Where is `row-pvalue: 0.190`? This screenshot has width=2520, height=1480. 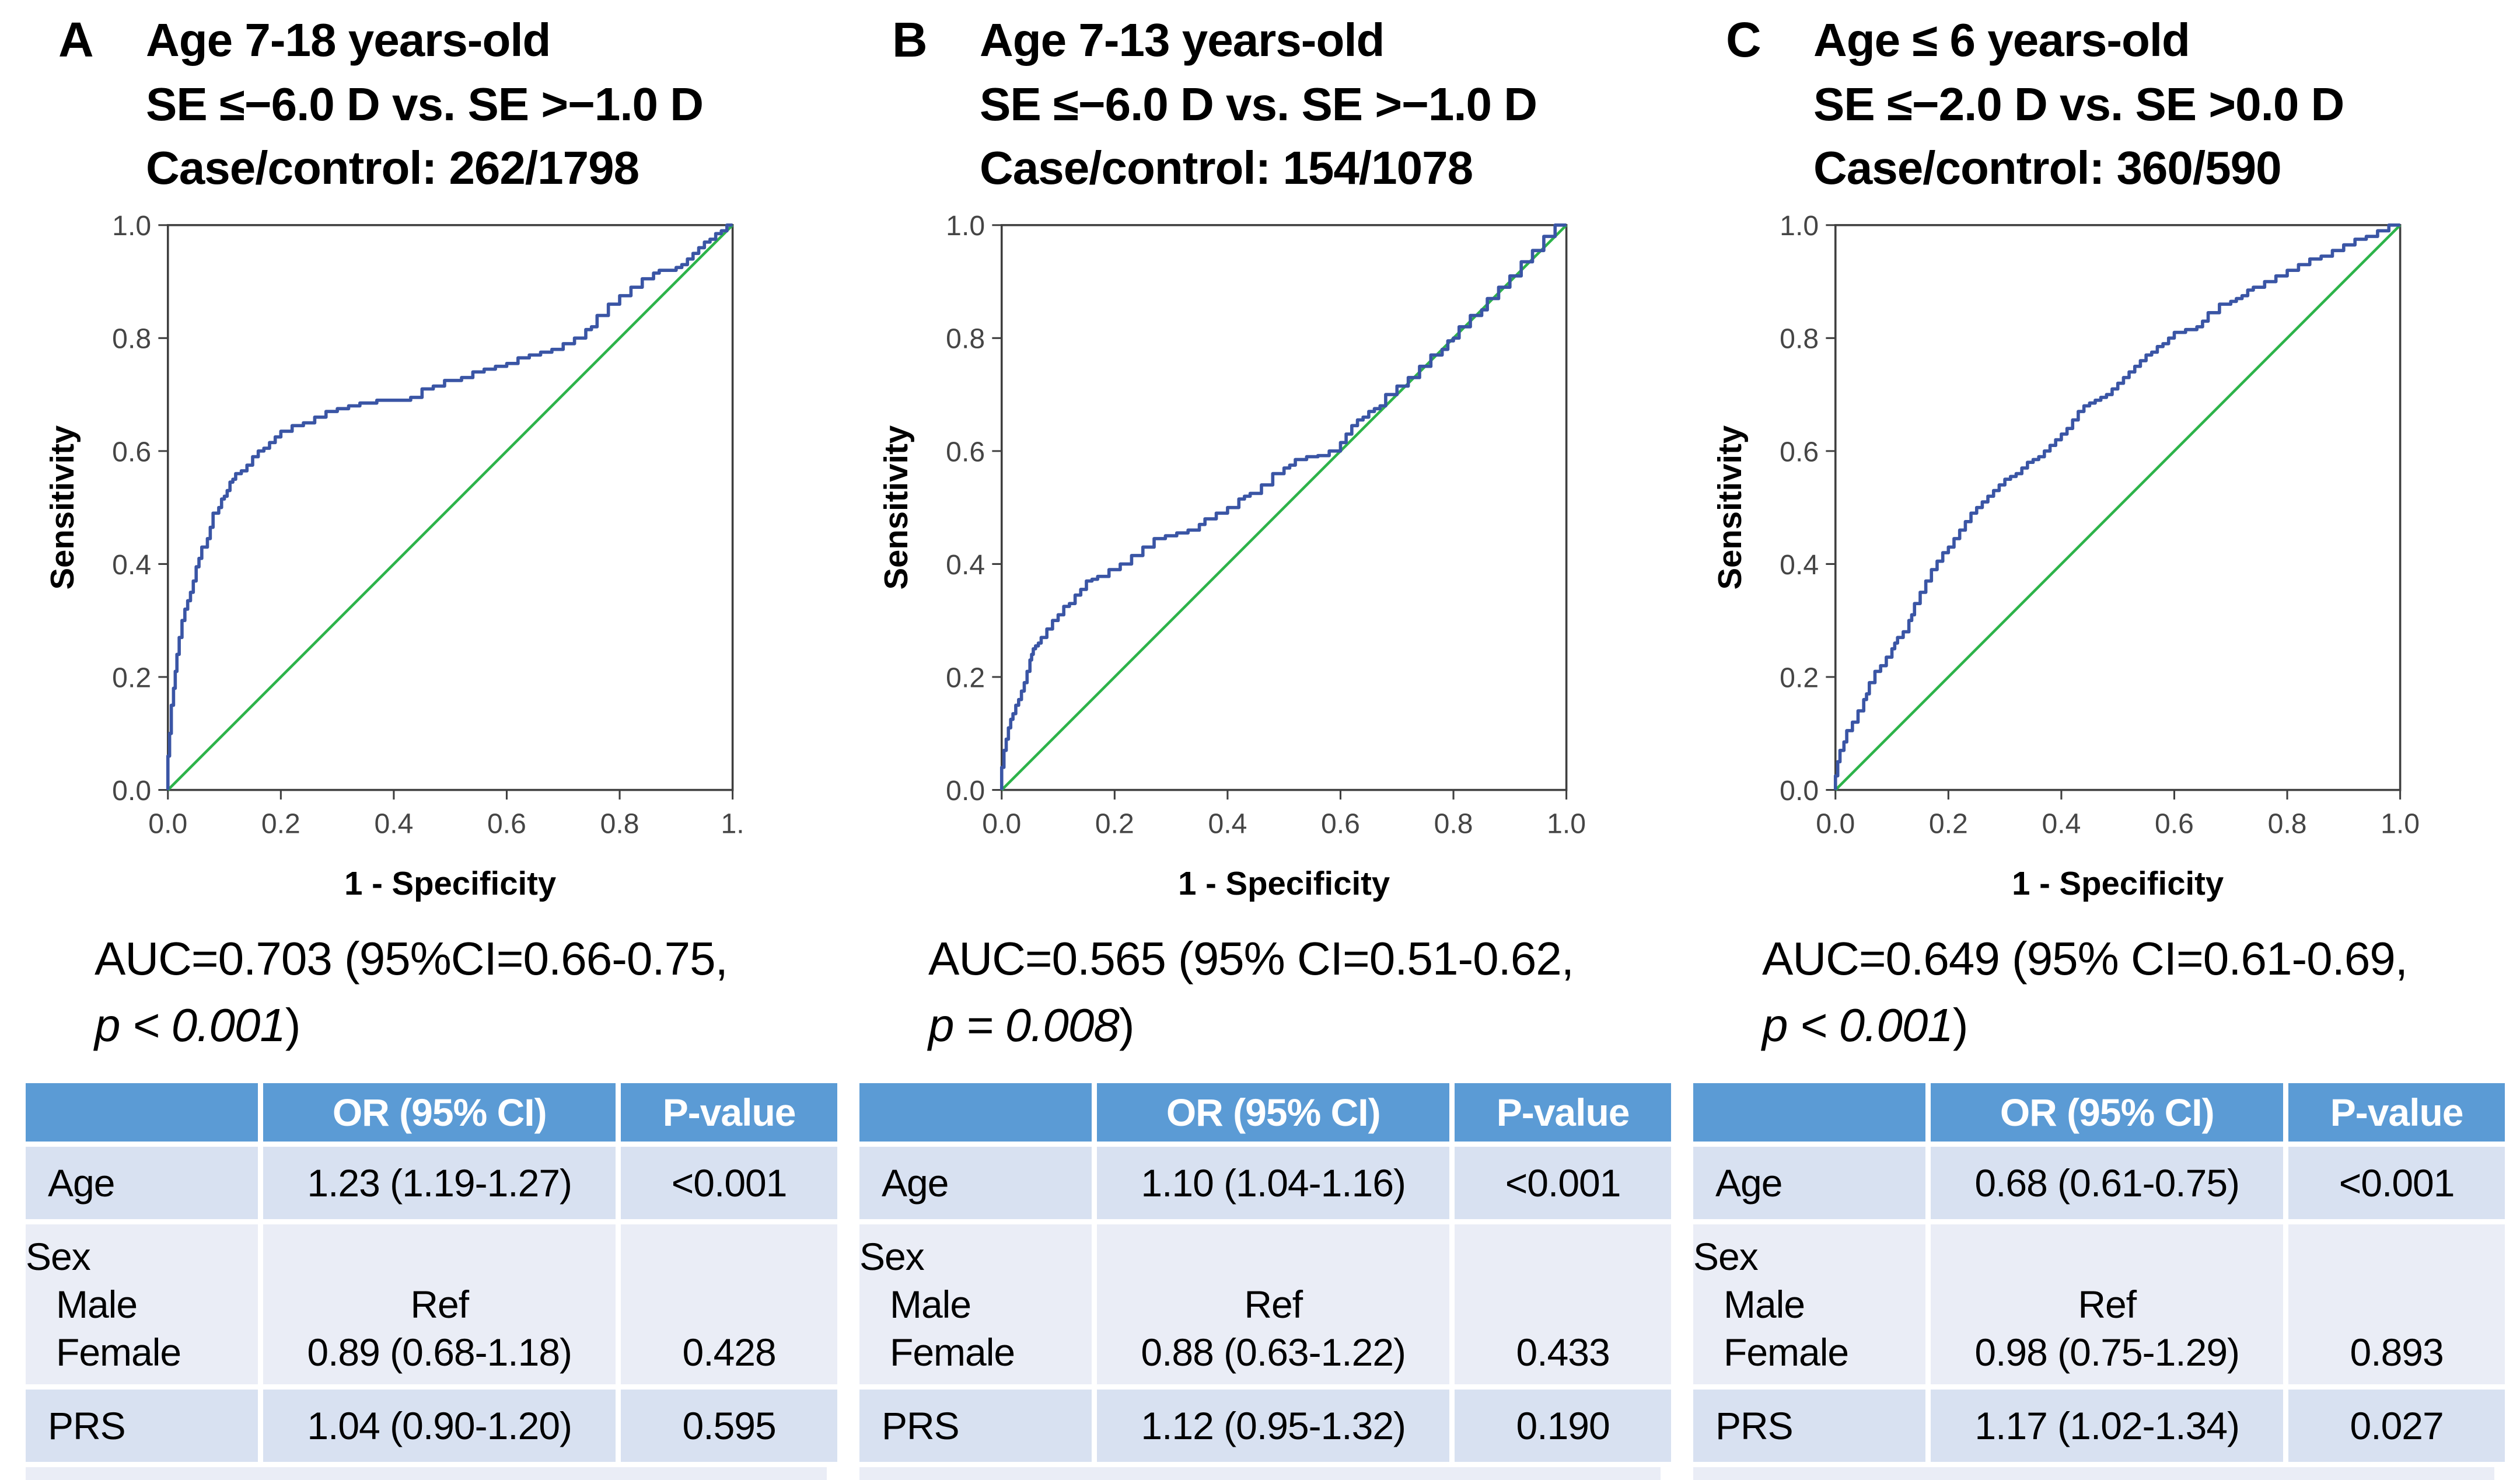 row-pvalue: 0.190 is located at coordinates (1563, 1426).